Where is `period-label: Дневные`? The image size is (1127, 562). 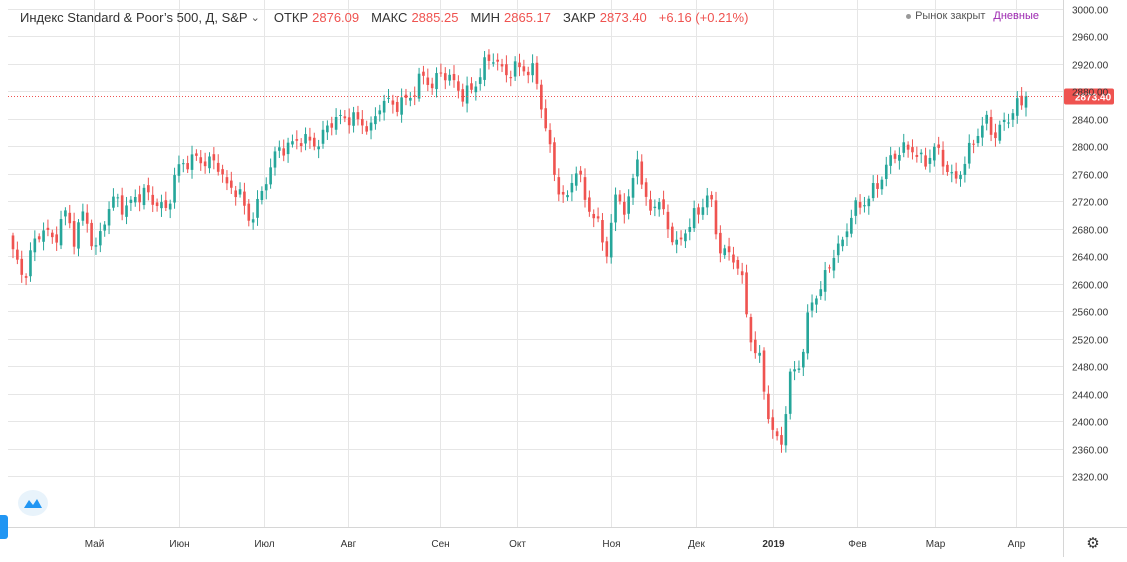 period-label: Дневные is located at coordinates (1016, 16).